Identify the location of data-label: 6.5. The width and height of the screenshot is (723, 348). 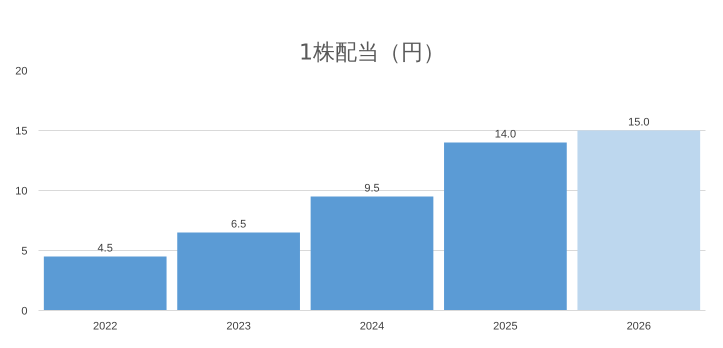
(238, 224).